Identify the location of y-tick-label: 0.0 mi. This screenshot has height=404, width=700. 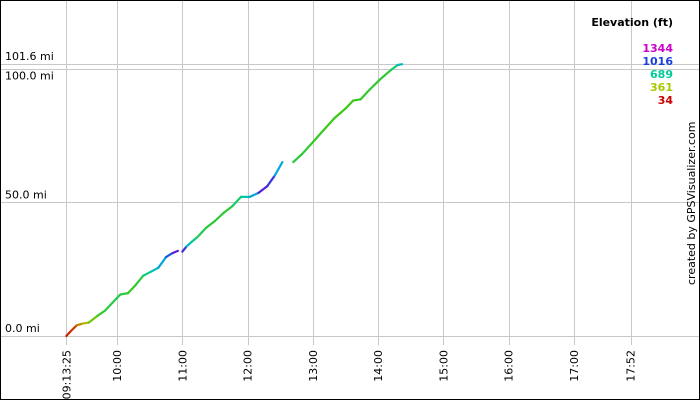
(22, 328).